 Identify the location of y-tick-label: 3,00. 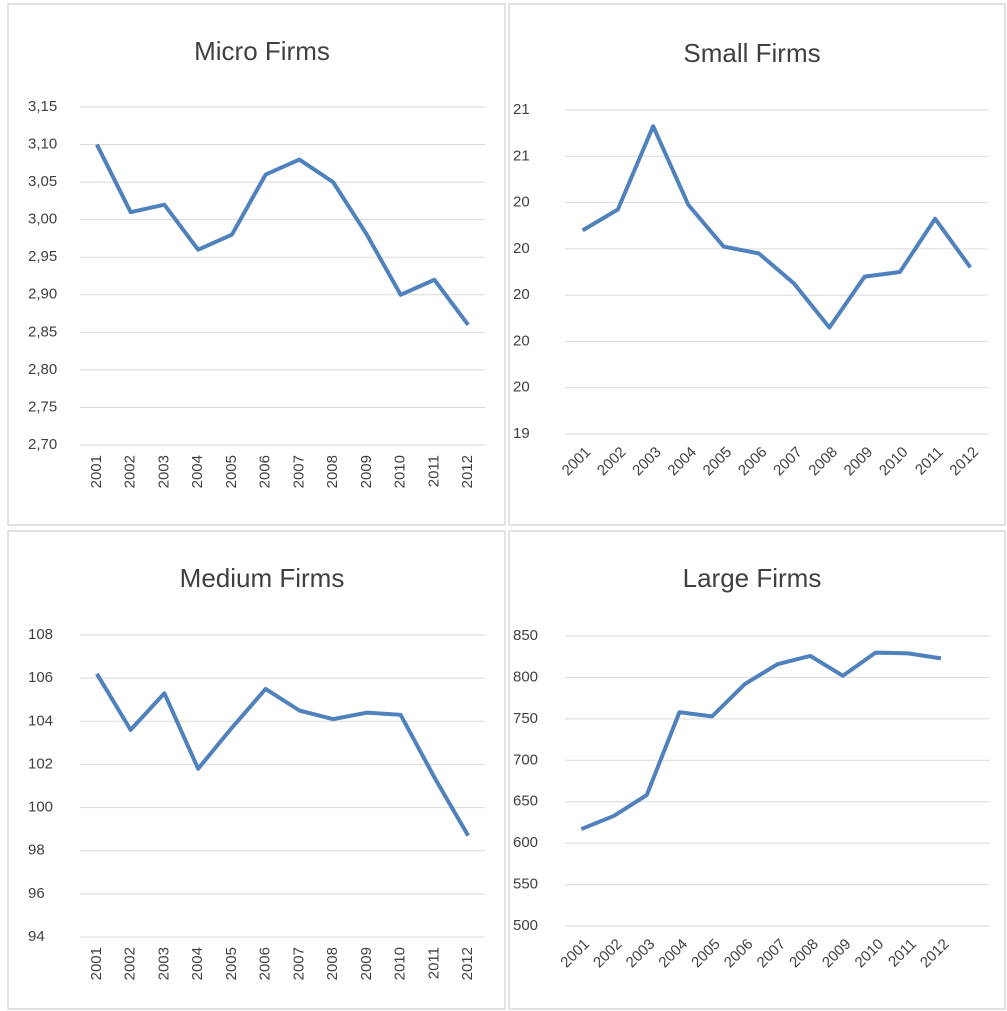
(42, 219).